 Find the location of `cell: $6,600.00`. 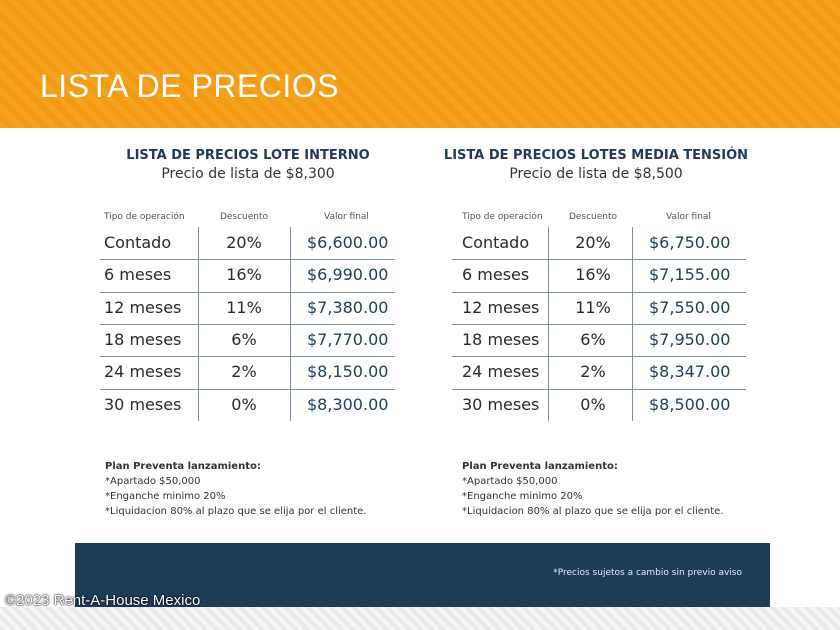

cell: $6,600.00 is located at coordinates (348, 242).